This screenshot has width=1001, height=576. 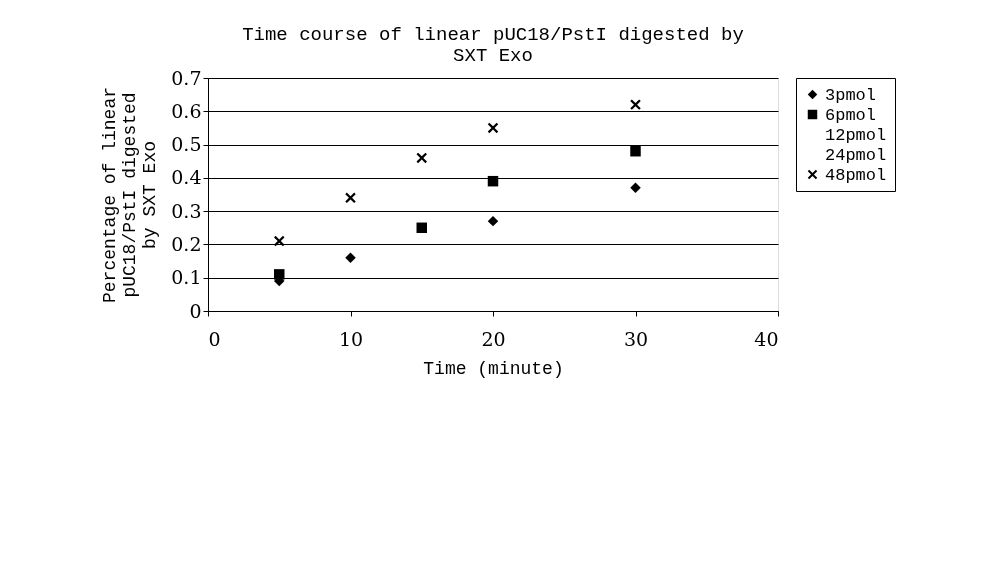 What do you see at coordinates (636, 338) in the screenshot?
I see `x-tick-label: 30` at bounding box center [636, 338].